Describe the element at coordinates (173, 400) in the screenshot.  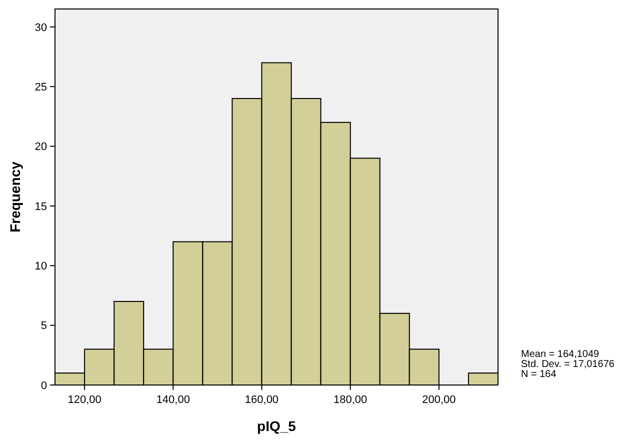
I see `x-tick-label: 140,00` at that location.